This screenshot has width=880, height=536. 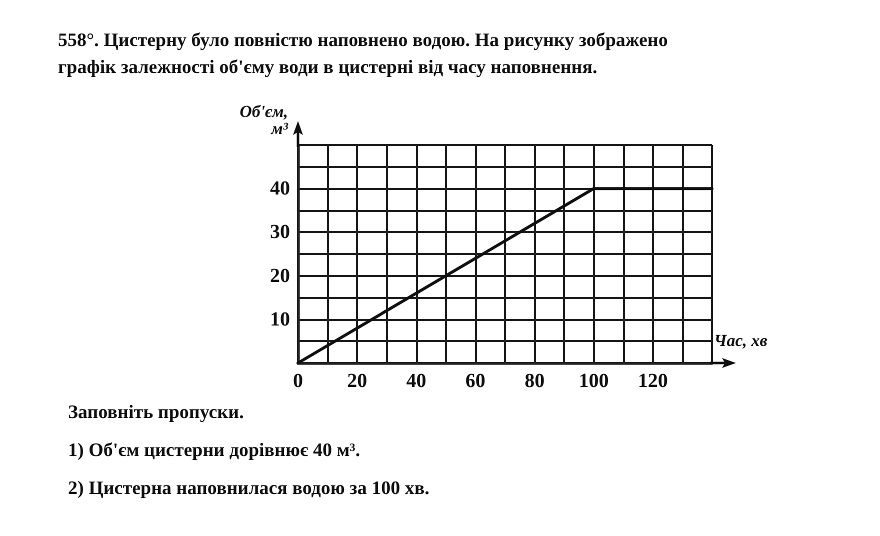 What do you see at coordinates (357, 381) in the screenshot?
I see `x-tick-label: 20` at bounding box center [357, 381].